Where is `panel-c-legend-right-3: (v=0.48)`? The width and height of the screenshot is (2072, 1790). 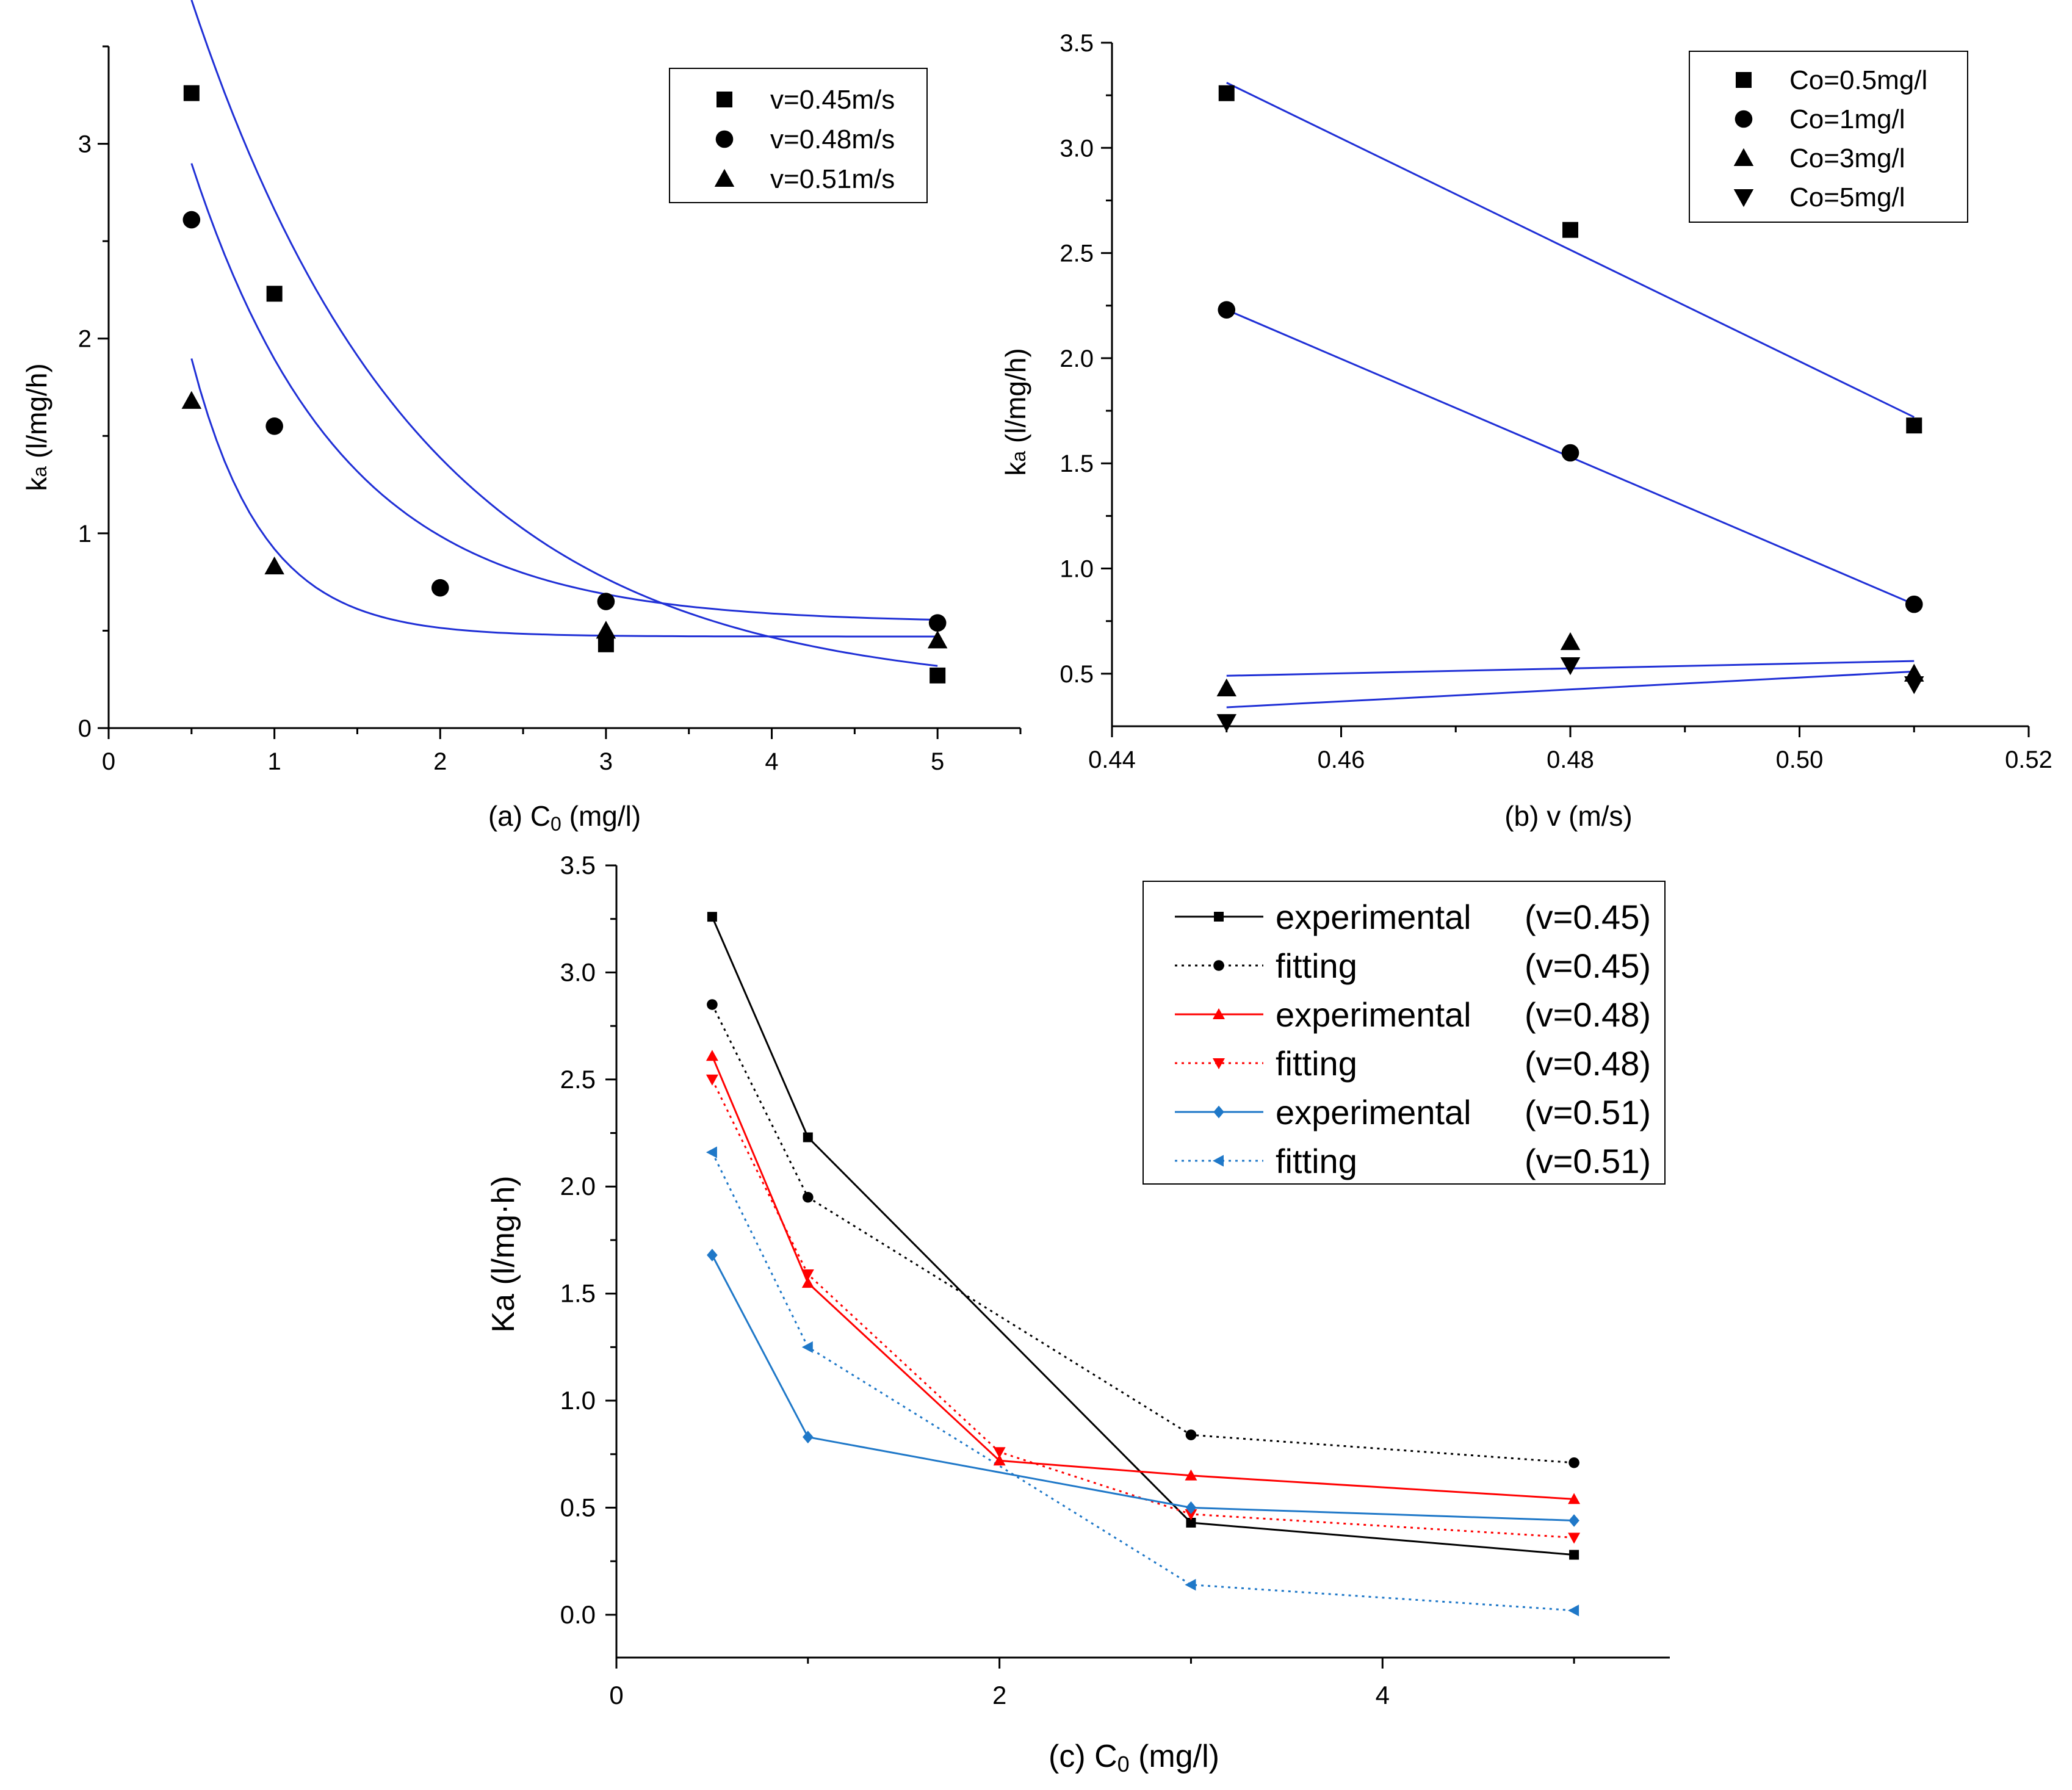
panel-c-legend-right-3: (v=0.48) is located at coordinates (1588, 1014).